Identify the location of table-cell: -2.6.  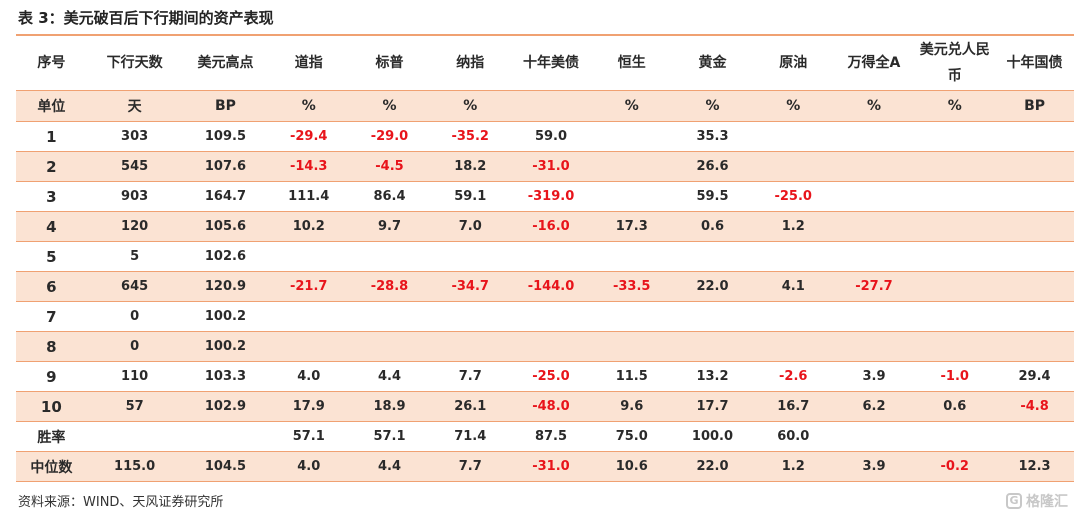
(793, 376).